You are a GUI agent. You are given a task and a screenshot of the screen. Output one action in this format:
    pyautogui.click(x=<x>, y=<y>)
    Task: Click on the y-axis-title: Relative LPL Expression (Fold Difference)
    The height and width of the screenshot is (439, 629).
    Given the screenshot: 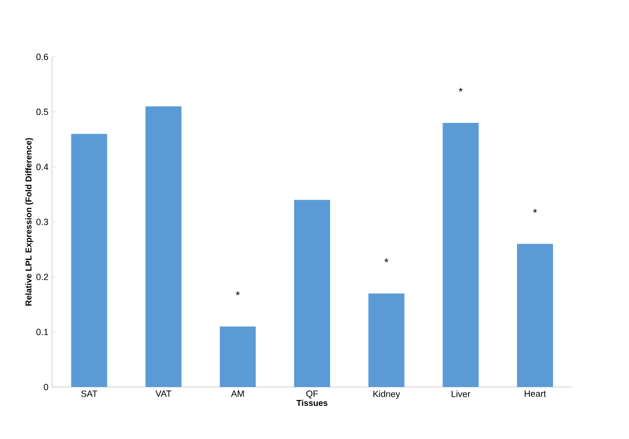 What is the action you would take?
    pyautogui.click(x=29, y=222)
    